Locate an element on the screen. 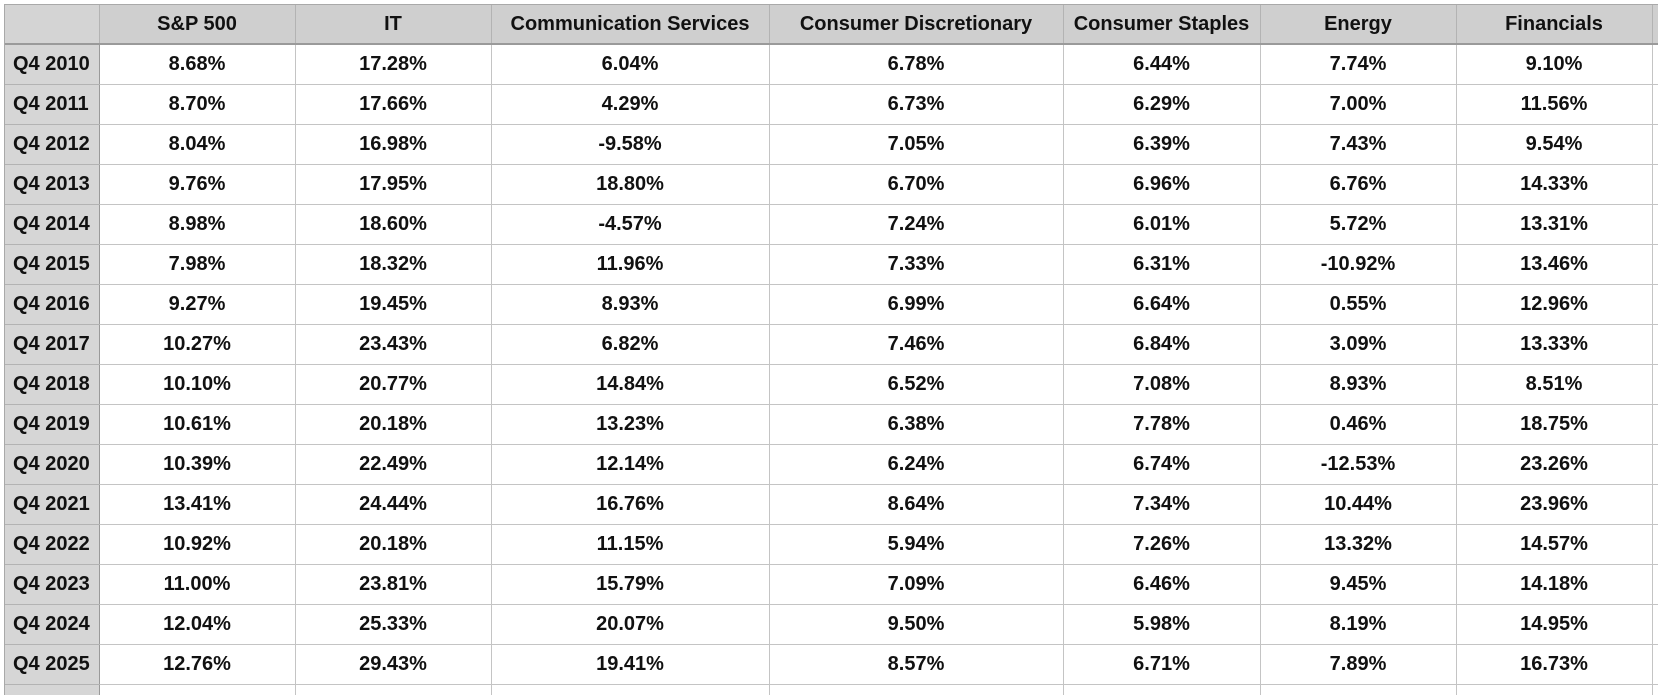 The width and height of the screenshot is (1658, 695). table-cell: 8.57% is located at coordinates (916, 665).